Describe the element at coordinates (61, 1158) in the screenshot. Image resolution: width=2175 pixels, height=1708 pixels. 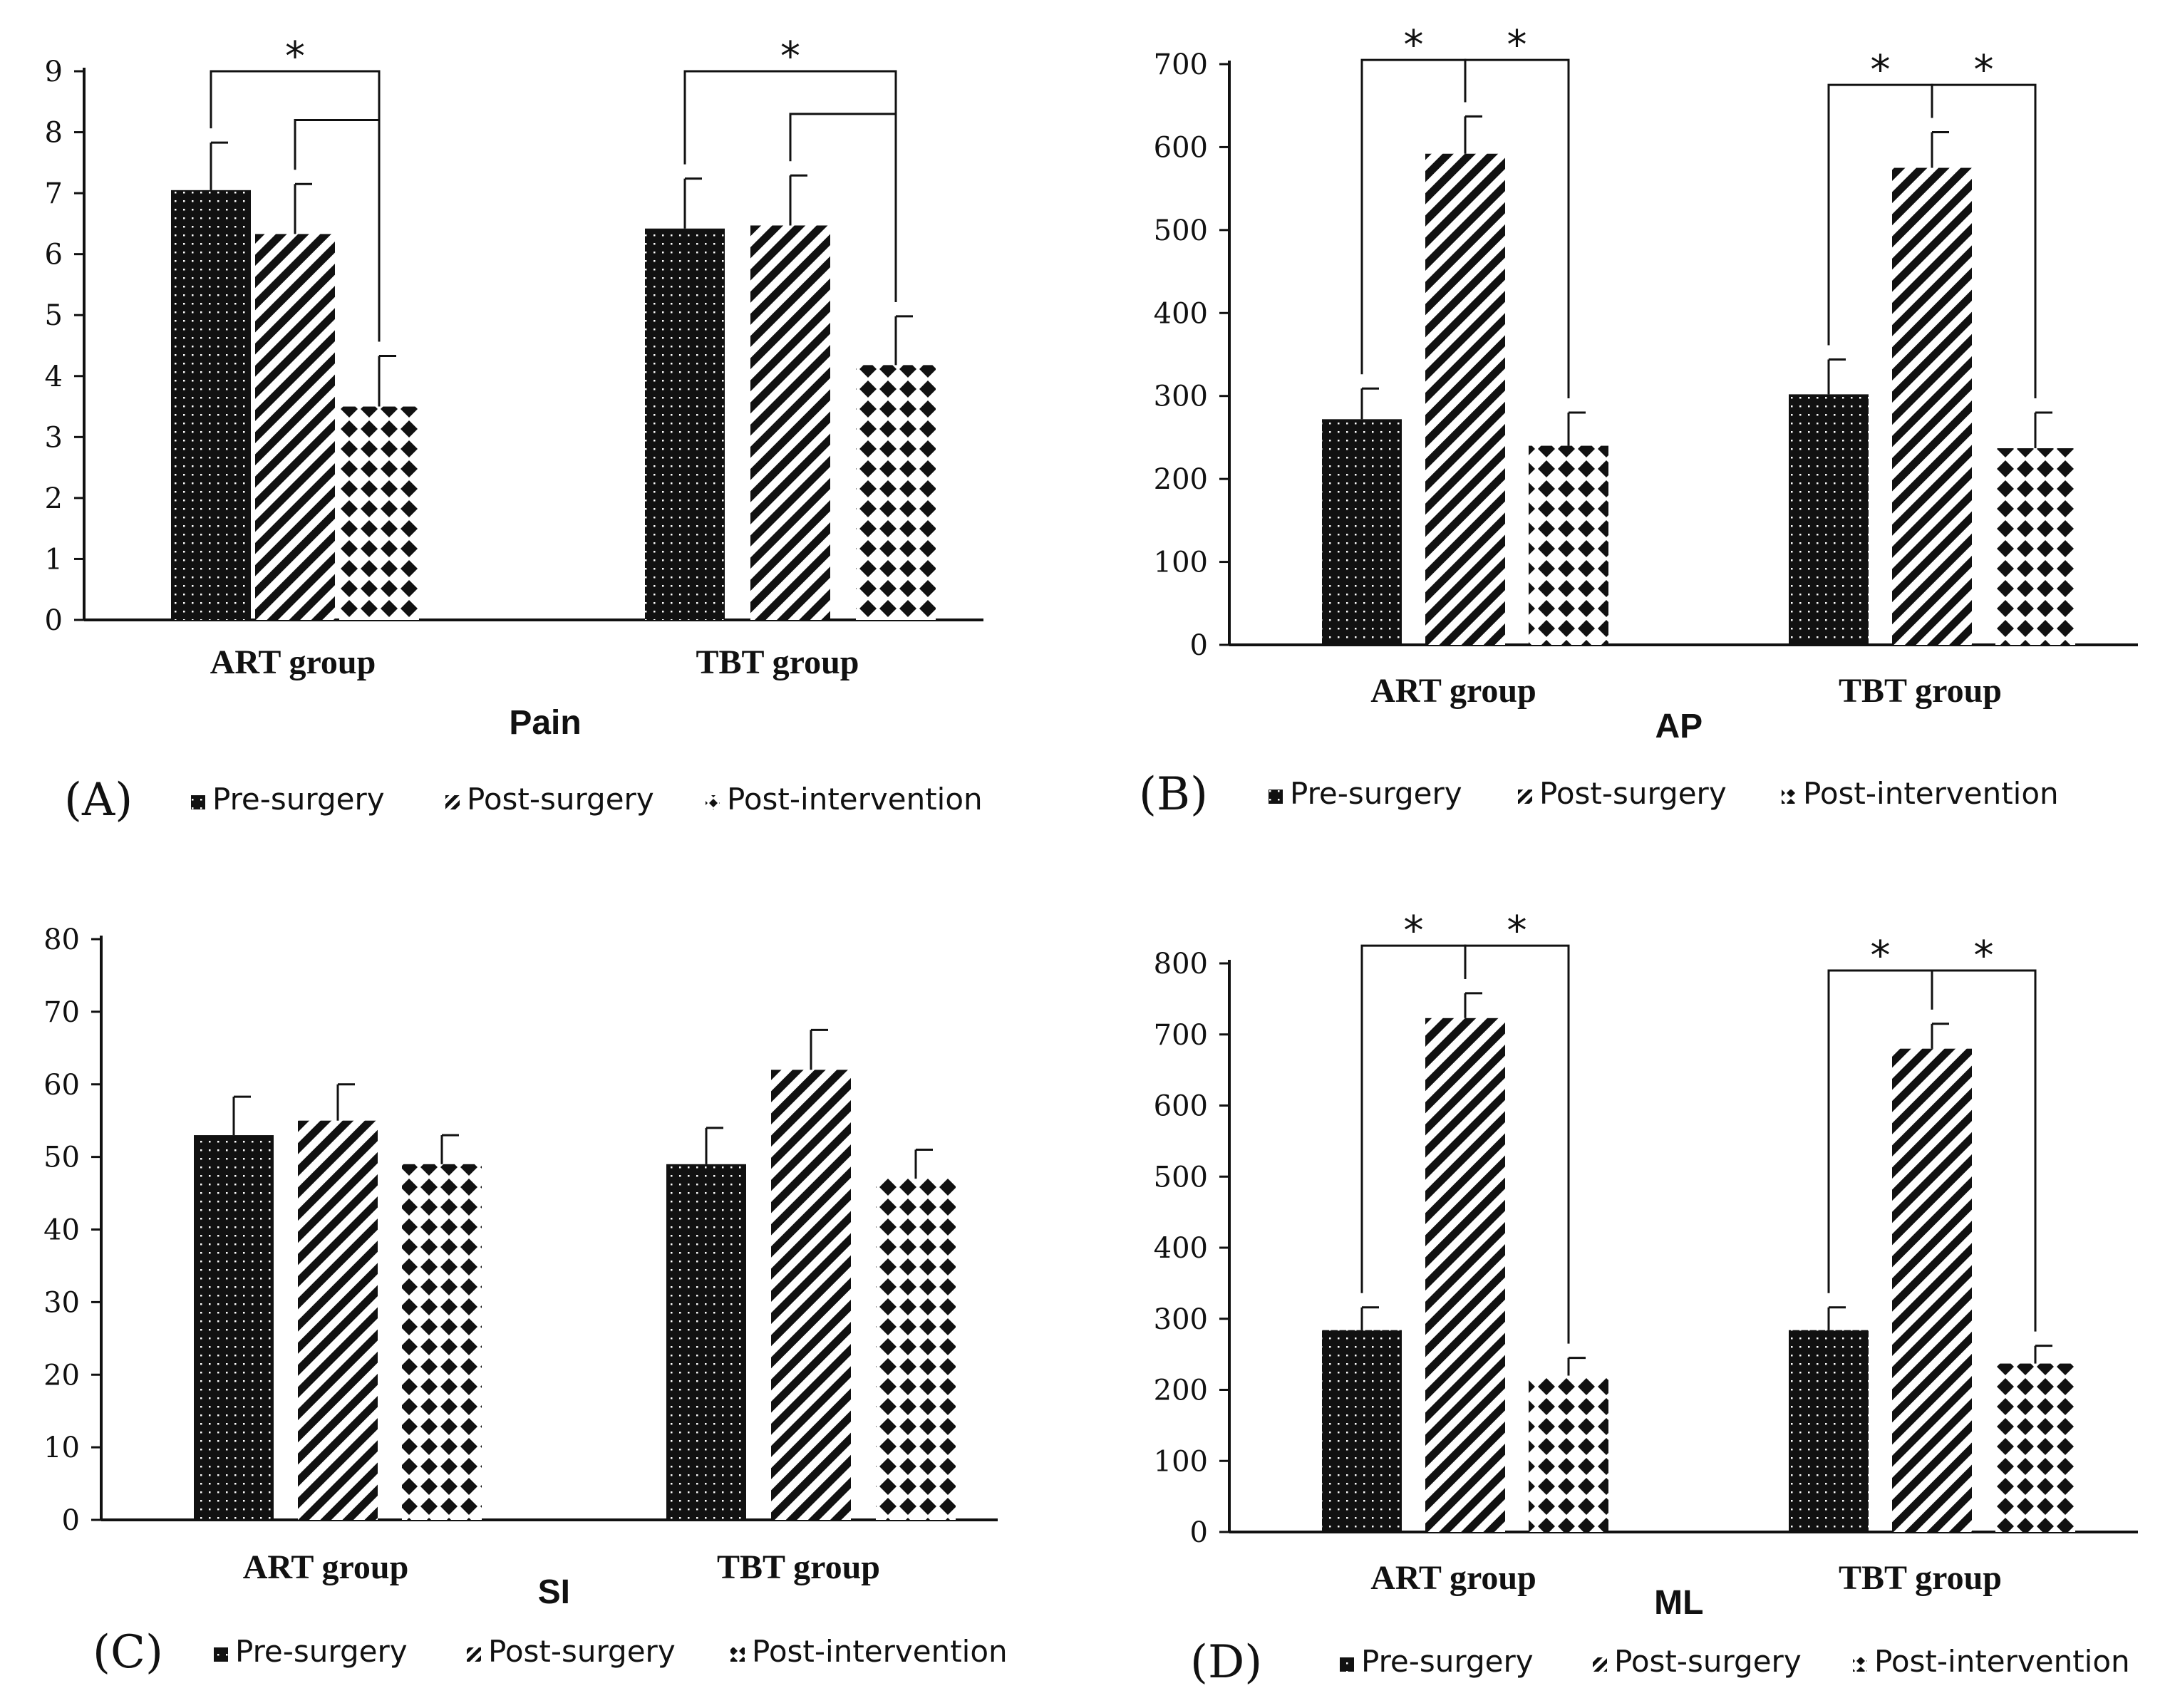
I see `y-tick-label: 50` at that location.